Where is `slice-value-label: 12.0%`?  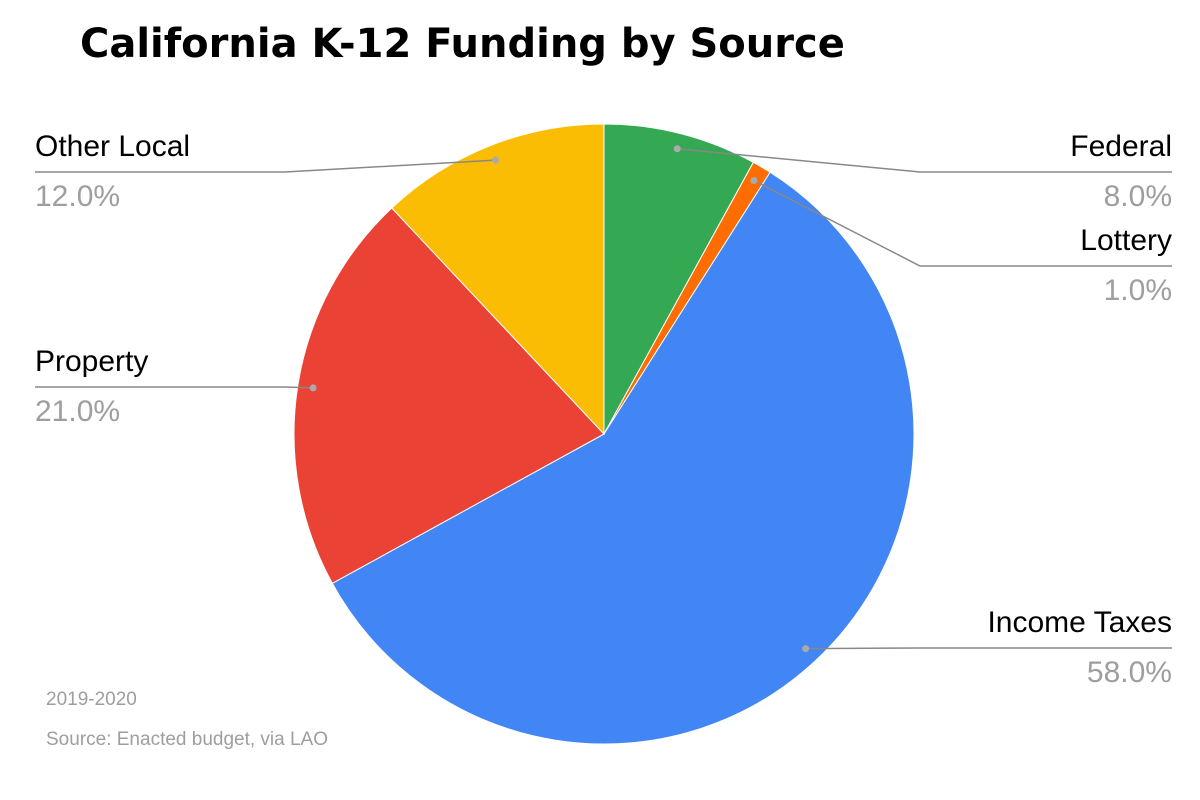 slice-value-label: 12.0% is located at coordinates (77, 196).